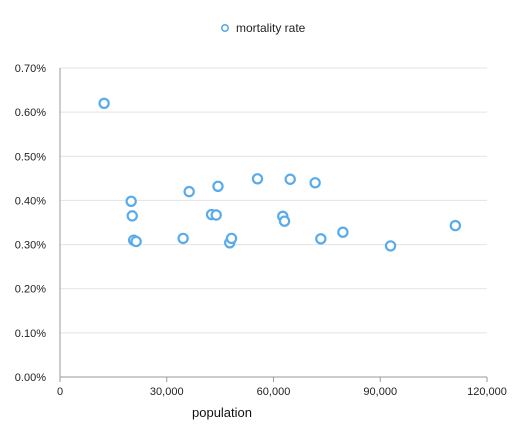  I want to click on y-tick-label: 0.30%, so click(30, 246).